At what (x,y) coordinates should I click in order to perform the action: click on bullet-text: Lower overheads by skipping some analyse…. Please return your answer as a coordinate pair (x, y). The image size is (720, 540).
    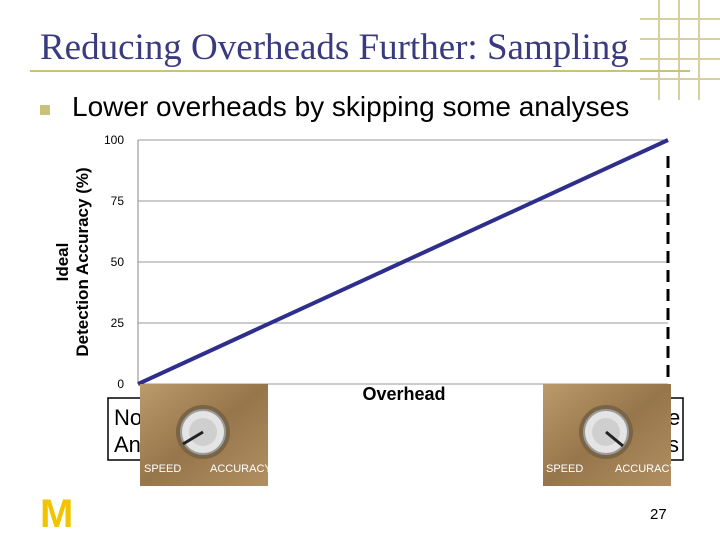
    Looking at the image, I should click on (351, 106).